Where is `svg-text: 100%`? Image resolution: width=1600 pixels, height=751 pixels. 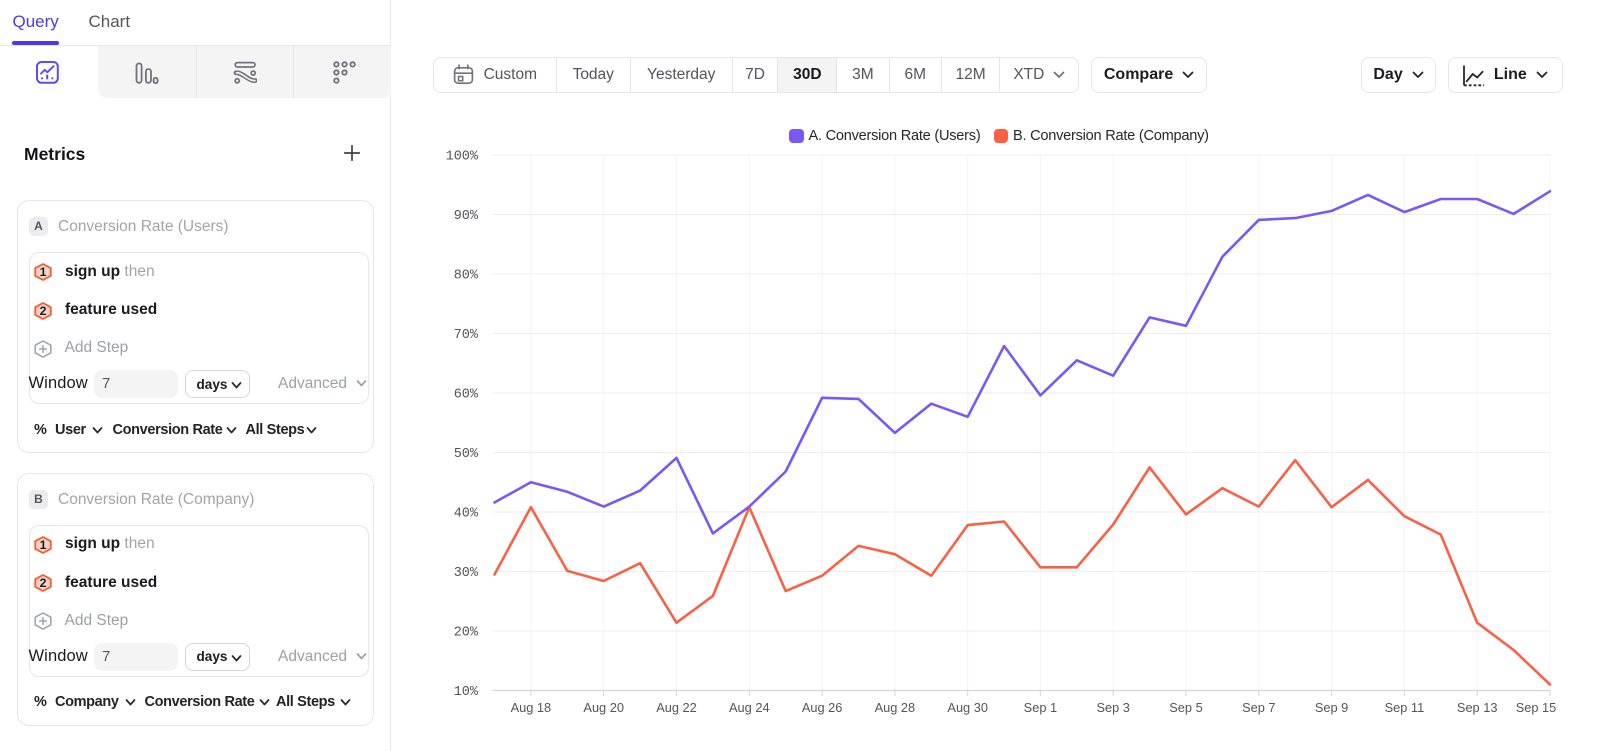 svg-text: 100% is located at coordinates (462, 157).